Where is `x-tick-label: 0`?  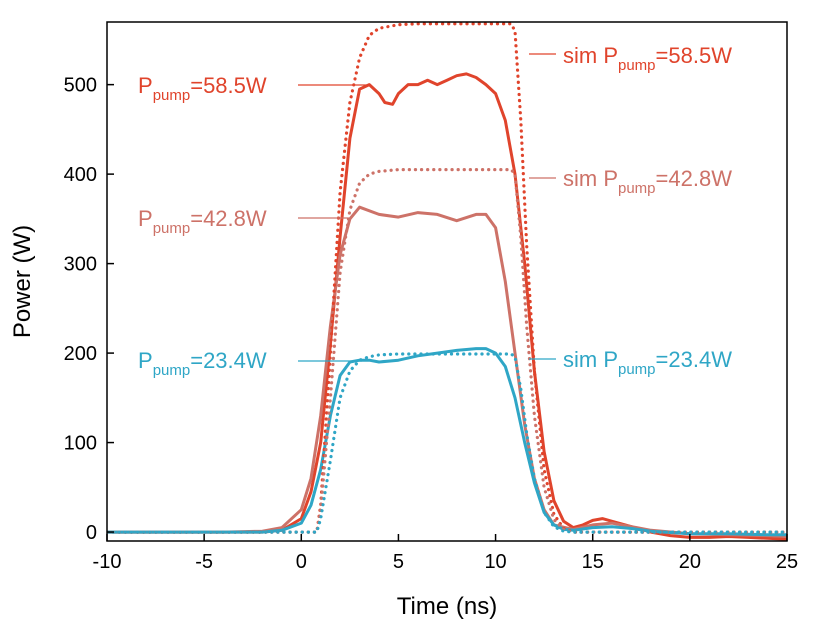
x-tick-label: 0 is located at coordinates (301, 562).